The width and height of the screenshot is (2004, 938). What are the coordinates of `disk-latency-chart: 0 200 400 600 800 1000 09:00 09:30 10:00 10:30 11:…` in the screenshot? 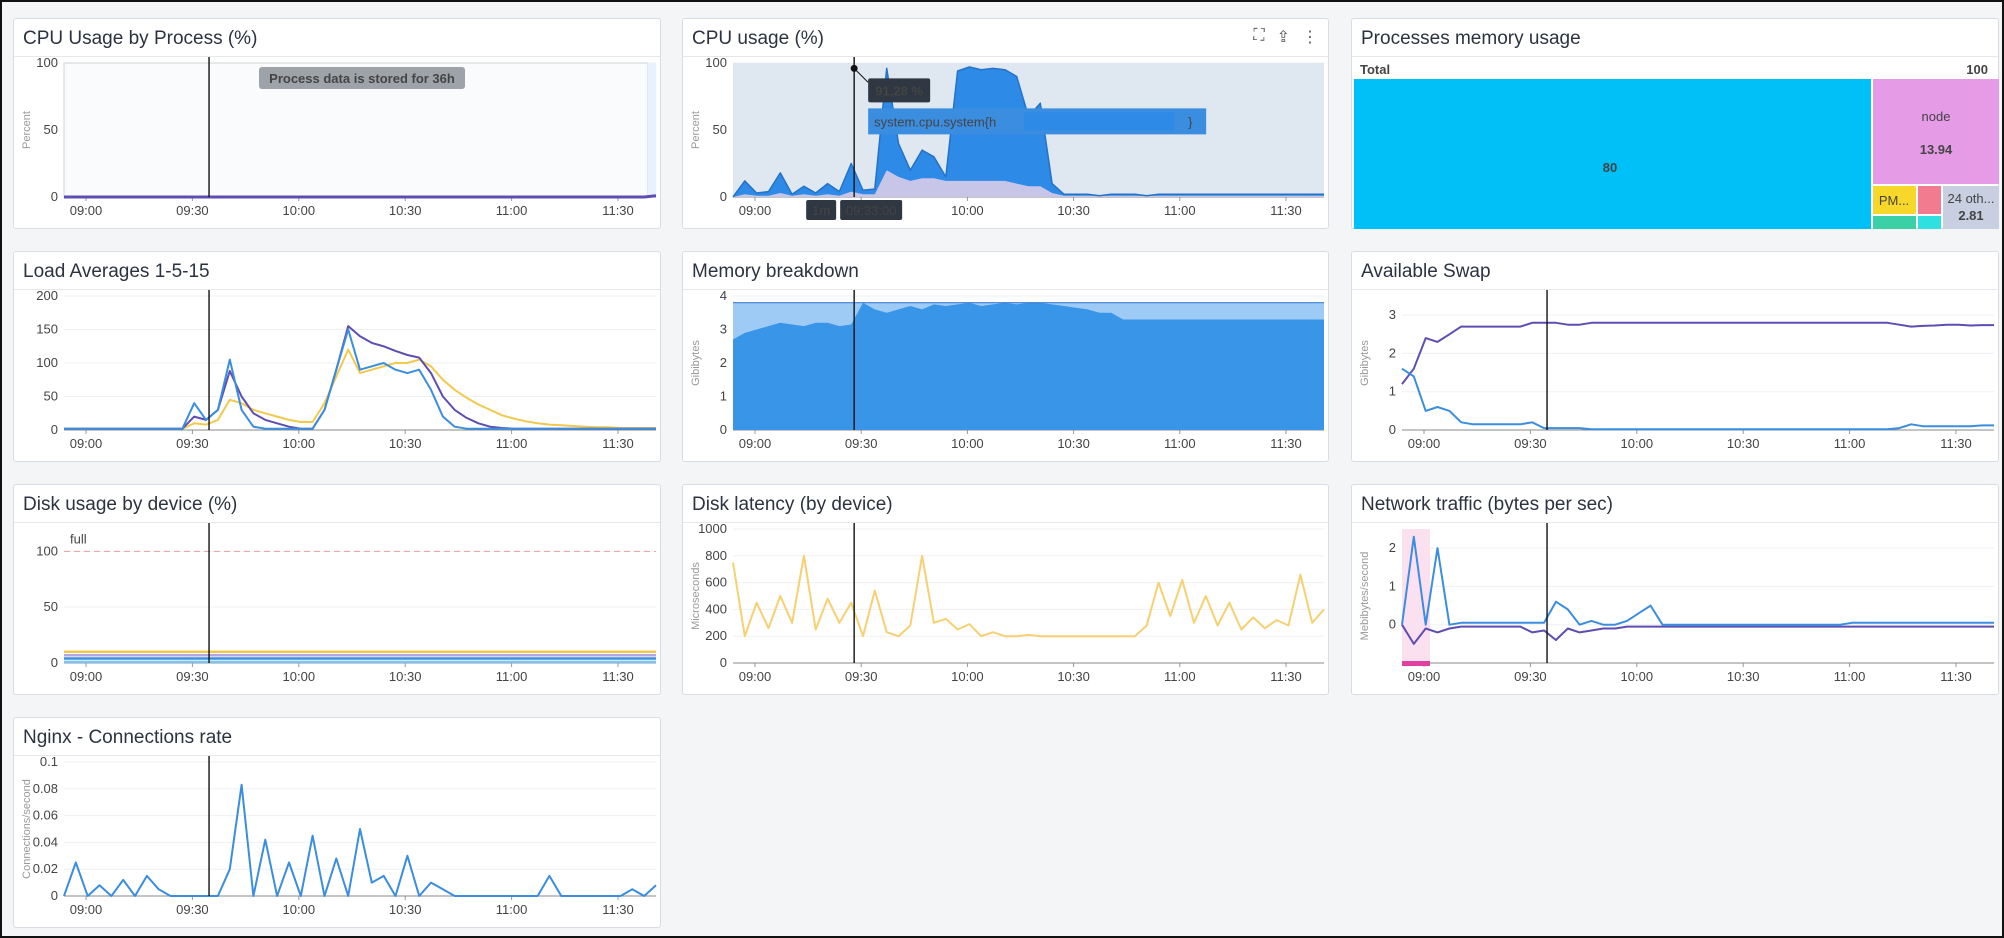 It's located at (1006, 607).